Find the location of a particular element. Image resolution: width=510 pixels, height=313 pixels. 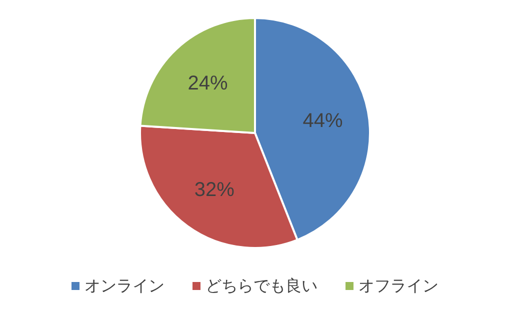

legend-label: オンライン is located at coordinates (124, 286).